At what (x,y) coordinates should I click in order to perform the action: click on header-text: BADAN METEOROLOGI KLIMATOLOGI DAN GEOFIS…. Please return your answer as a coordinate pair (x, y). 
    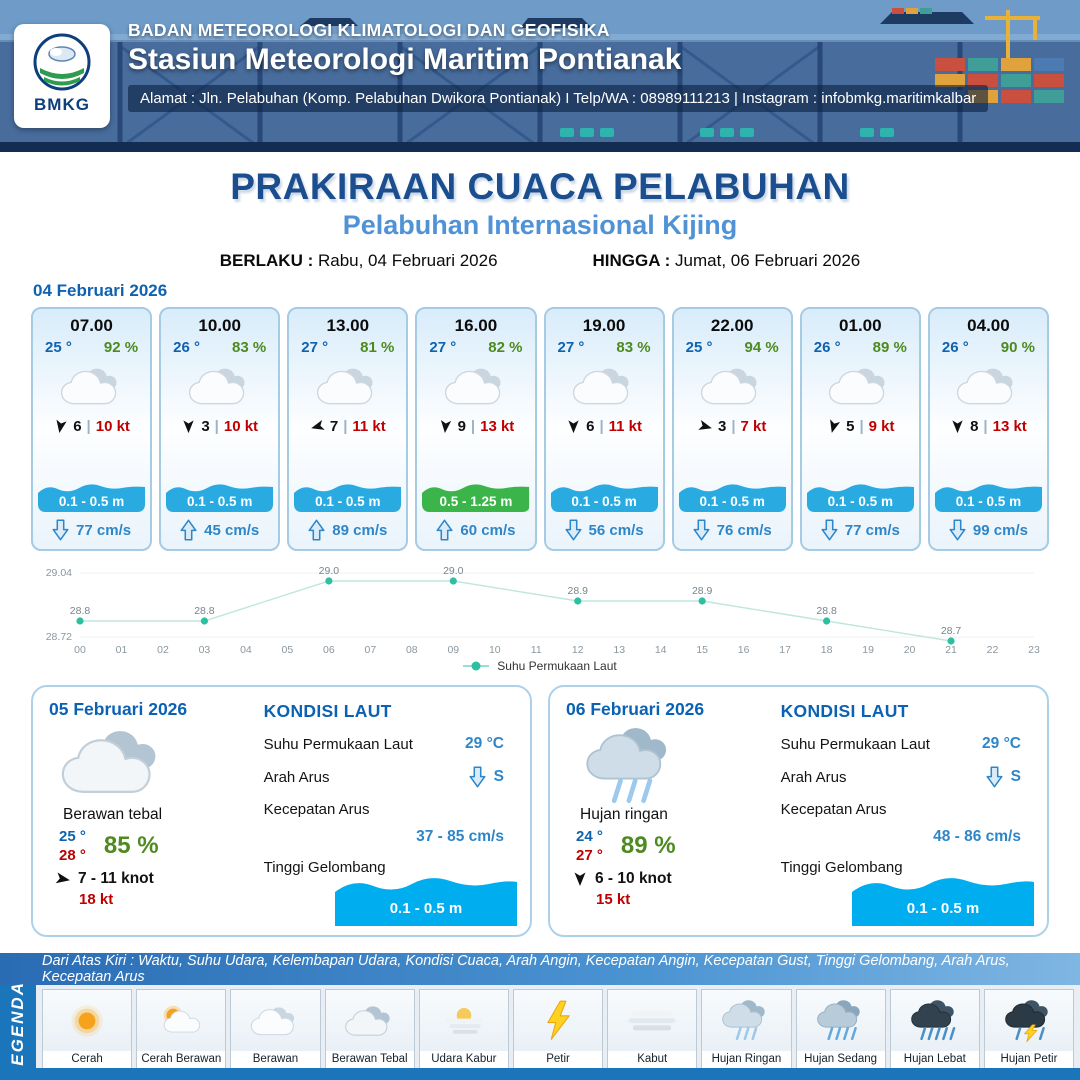
    Looking at the image, I should click on (540, 76).